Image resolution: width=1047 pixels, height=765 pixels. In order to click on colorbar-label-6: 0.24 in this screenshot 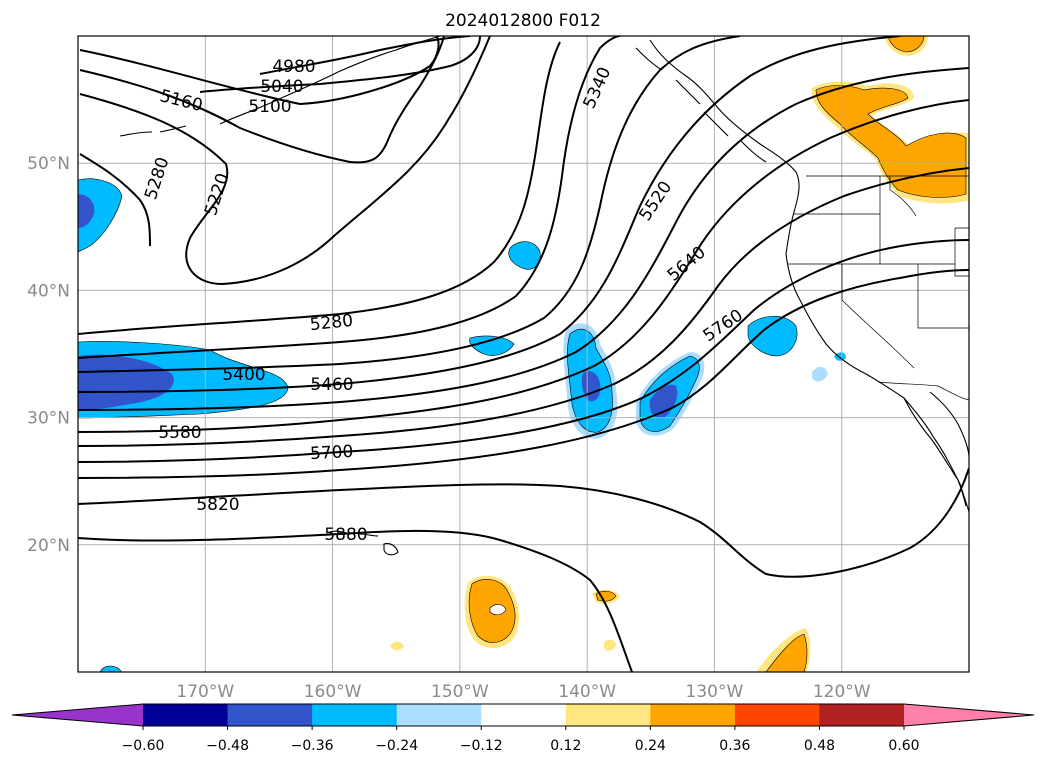, I will do `click(650, 746)`.